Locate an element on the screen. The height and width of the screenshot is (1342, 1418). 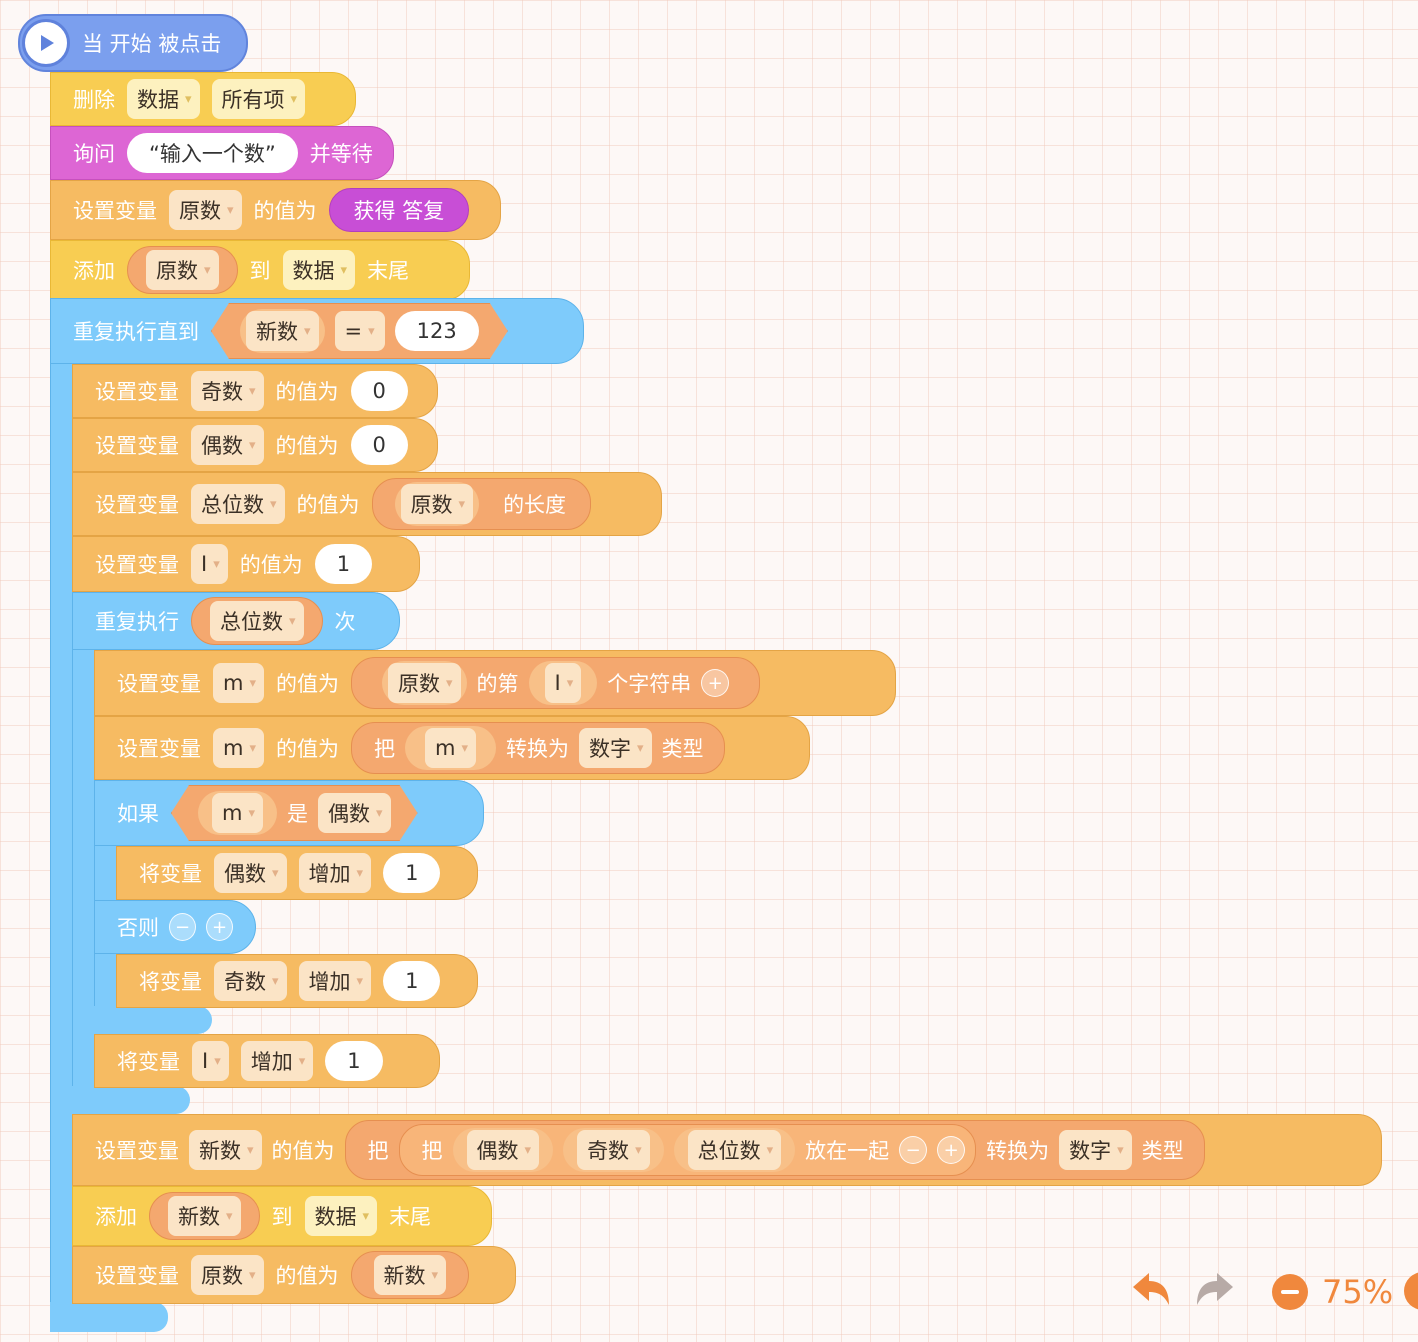
add-to-list-block: 添加 新数 ▾ 到 数据 ▾ 末尾 is located at coordinates (282, 1216).